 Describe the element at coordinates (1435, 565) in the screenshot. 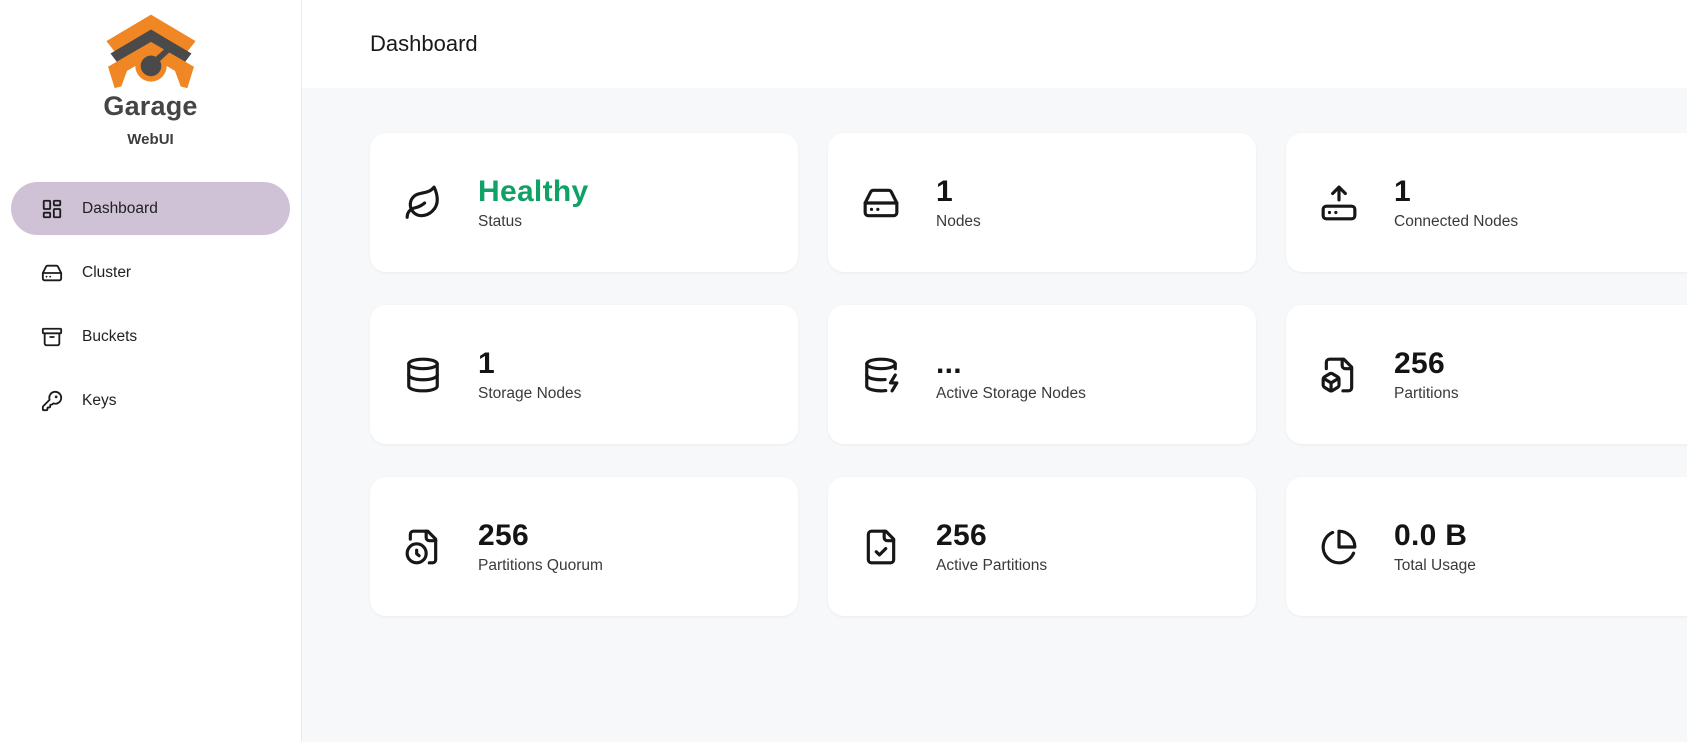

I see `stat-label: Total Usage` at that location.